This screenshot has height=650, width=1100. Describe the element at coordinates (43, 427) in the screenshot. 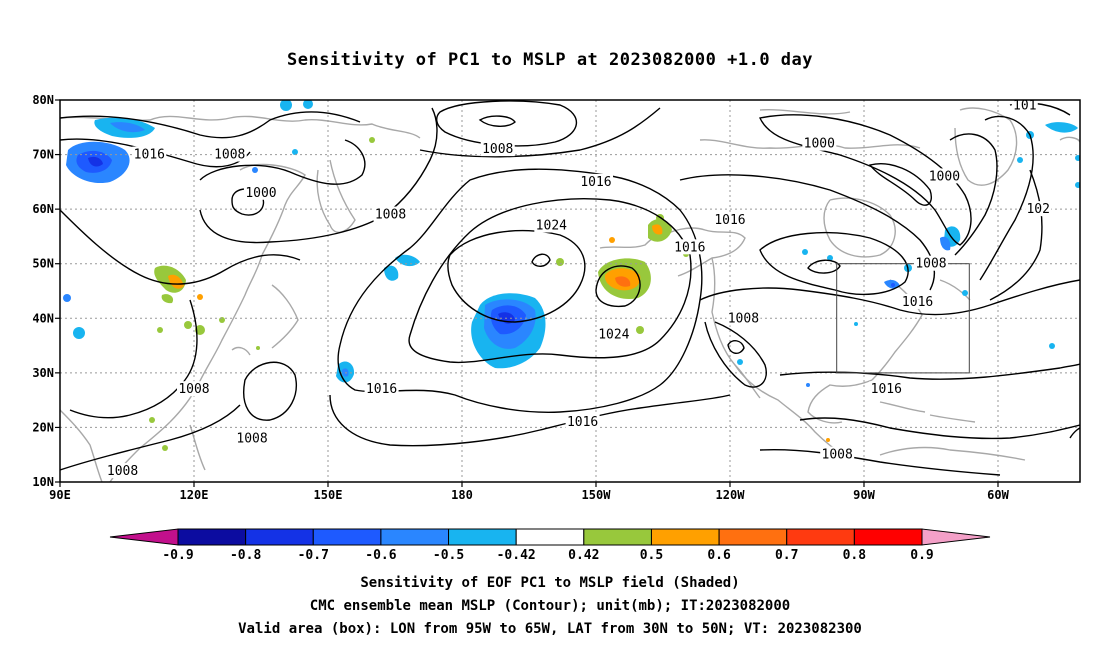

I see `lat-label: 20N` at that location.